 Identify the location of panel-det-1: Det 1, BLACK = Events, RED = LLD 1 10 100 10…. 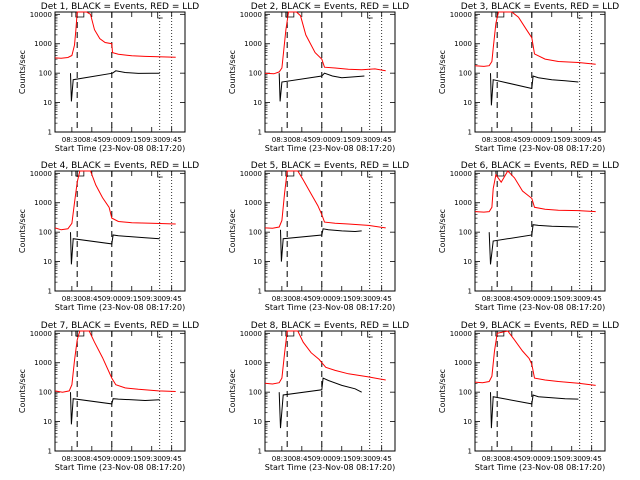
(108, 77).